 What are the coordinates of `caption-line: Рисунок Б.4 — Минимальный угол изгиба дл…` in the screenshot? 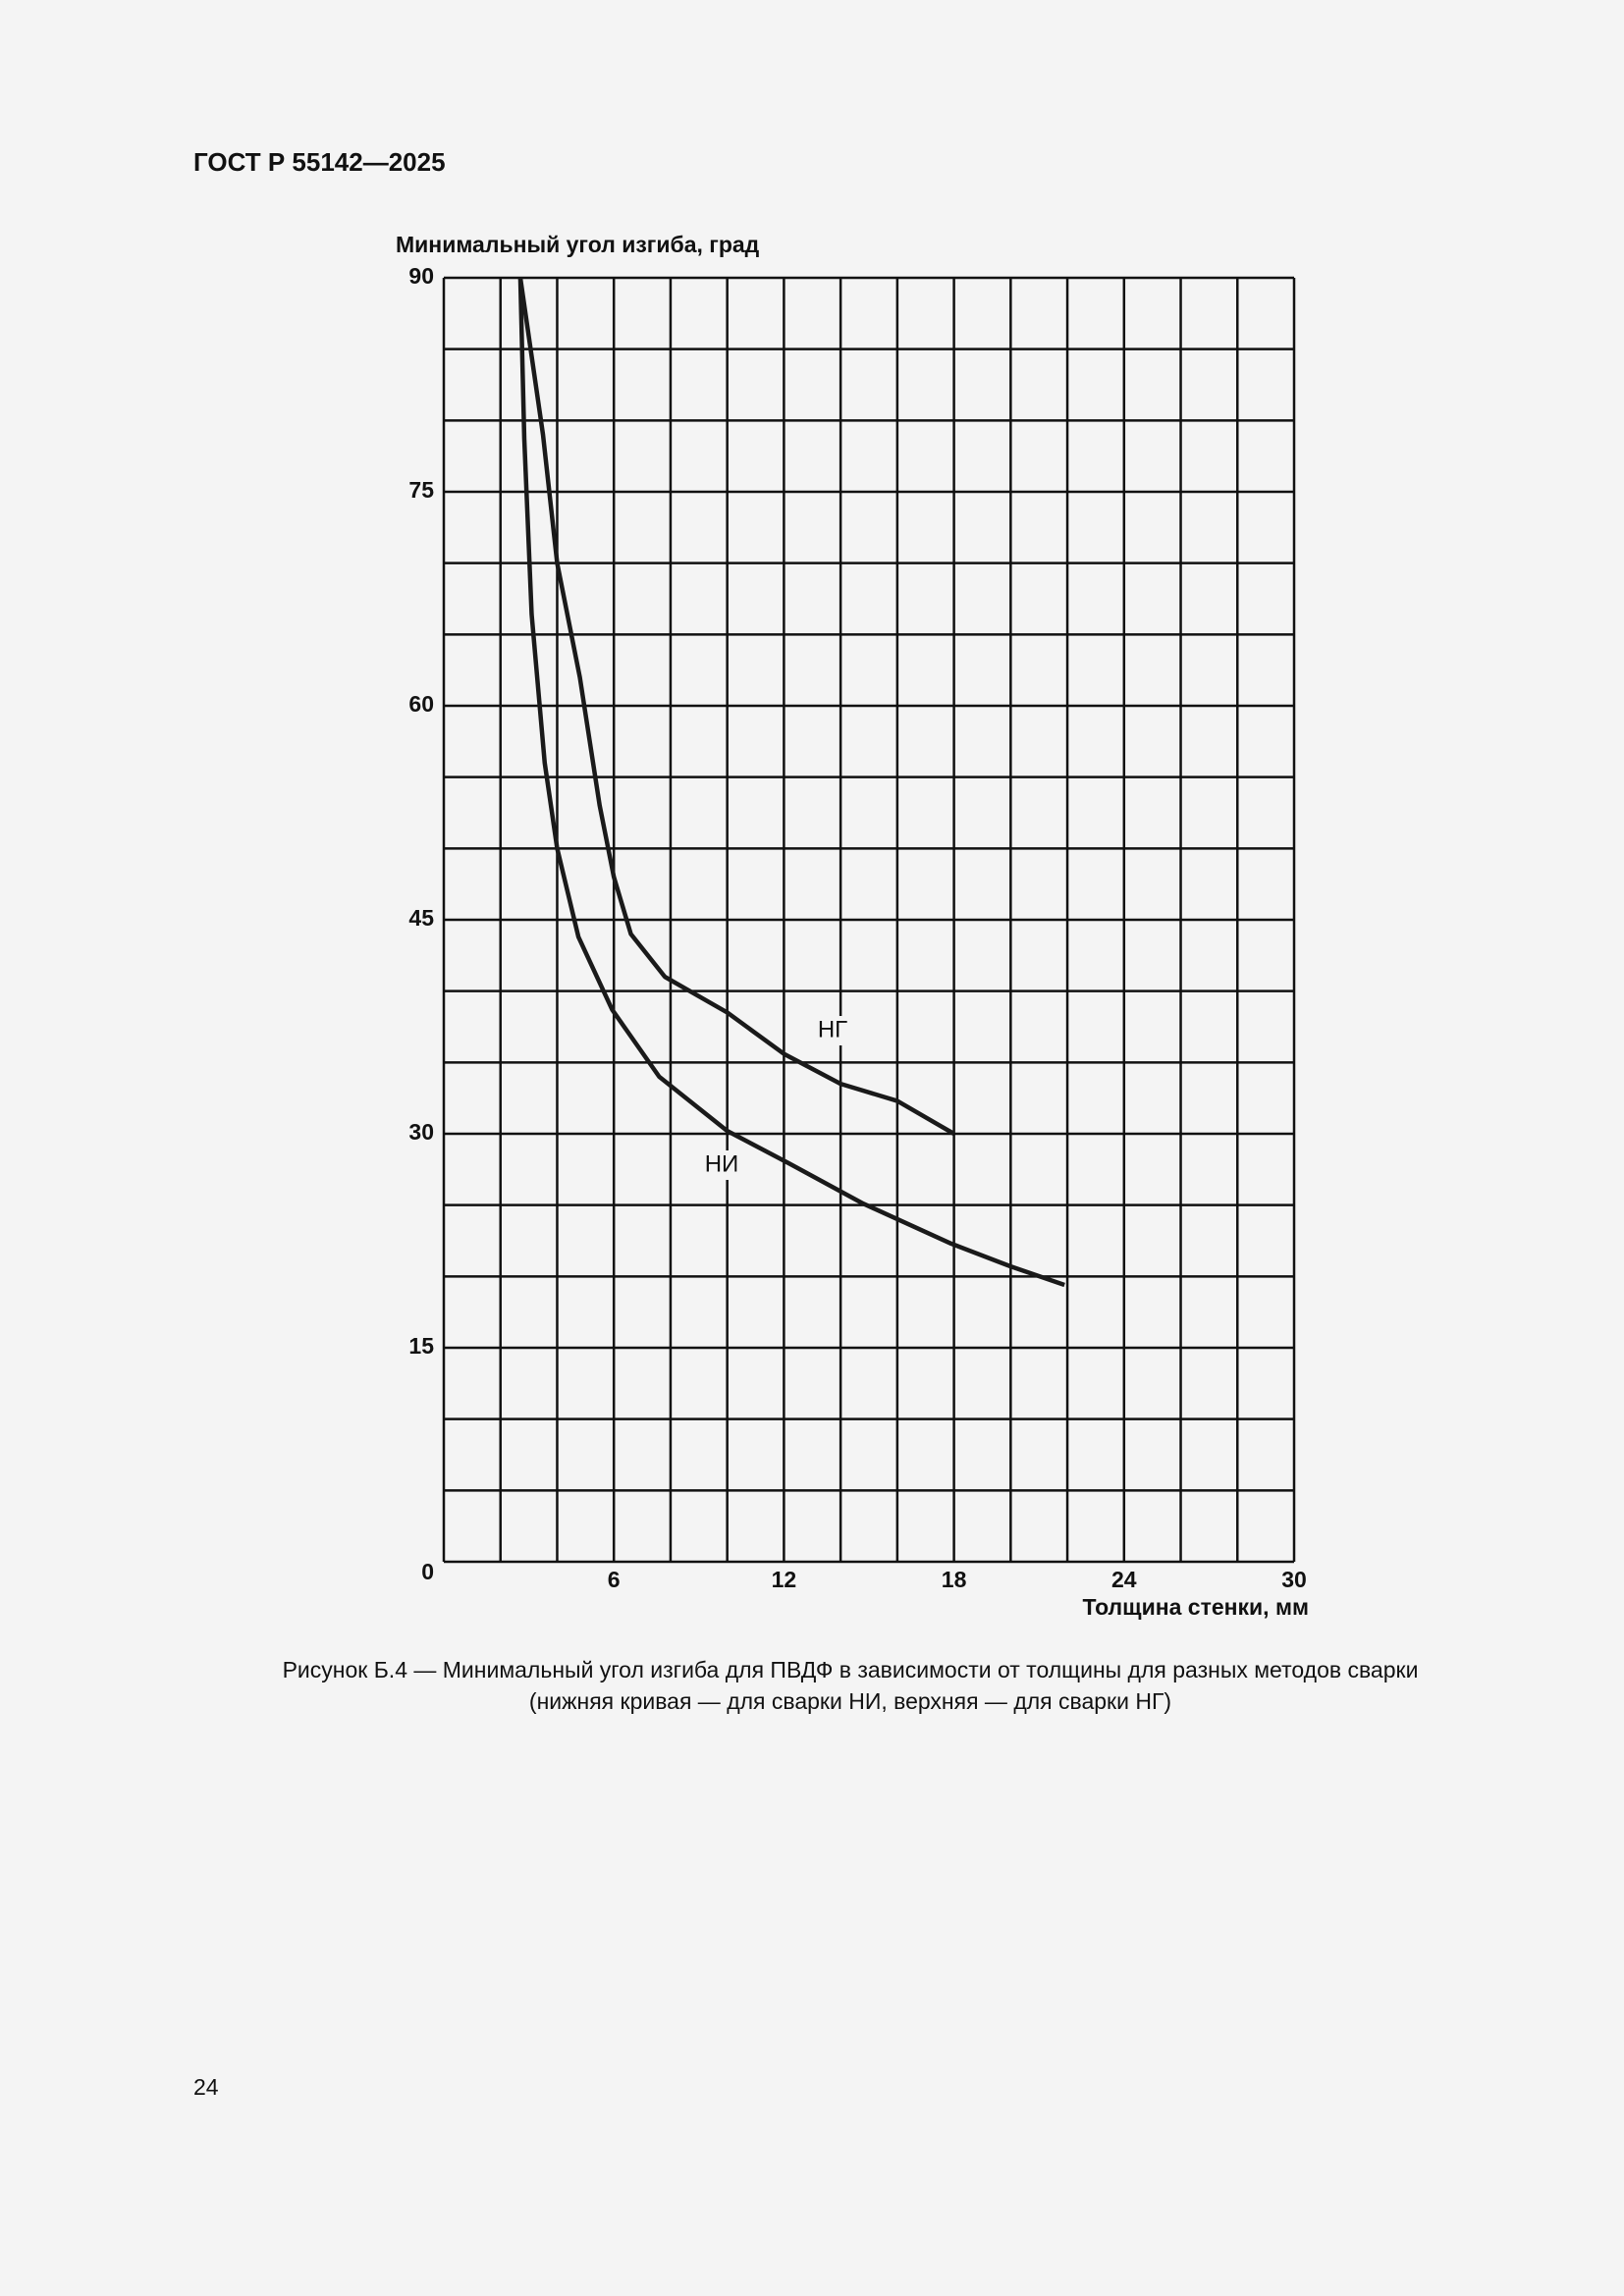 It's located at (851, 1669).